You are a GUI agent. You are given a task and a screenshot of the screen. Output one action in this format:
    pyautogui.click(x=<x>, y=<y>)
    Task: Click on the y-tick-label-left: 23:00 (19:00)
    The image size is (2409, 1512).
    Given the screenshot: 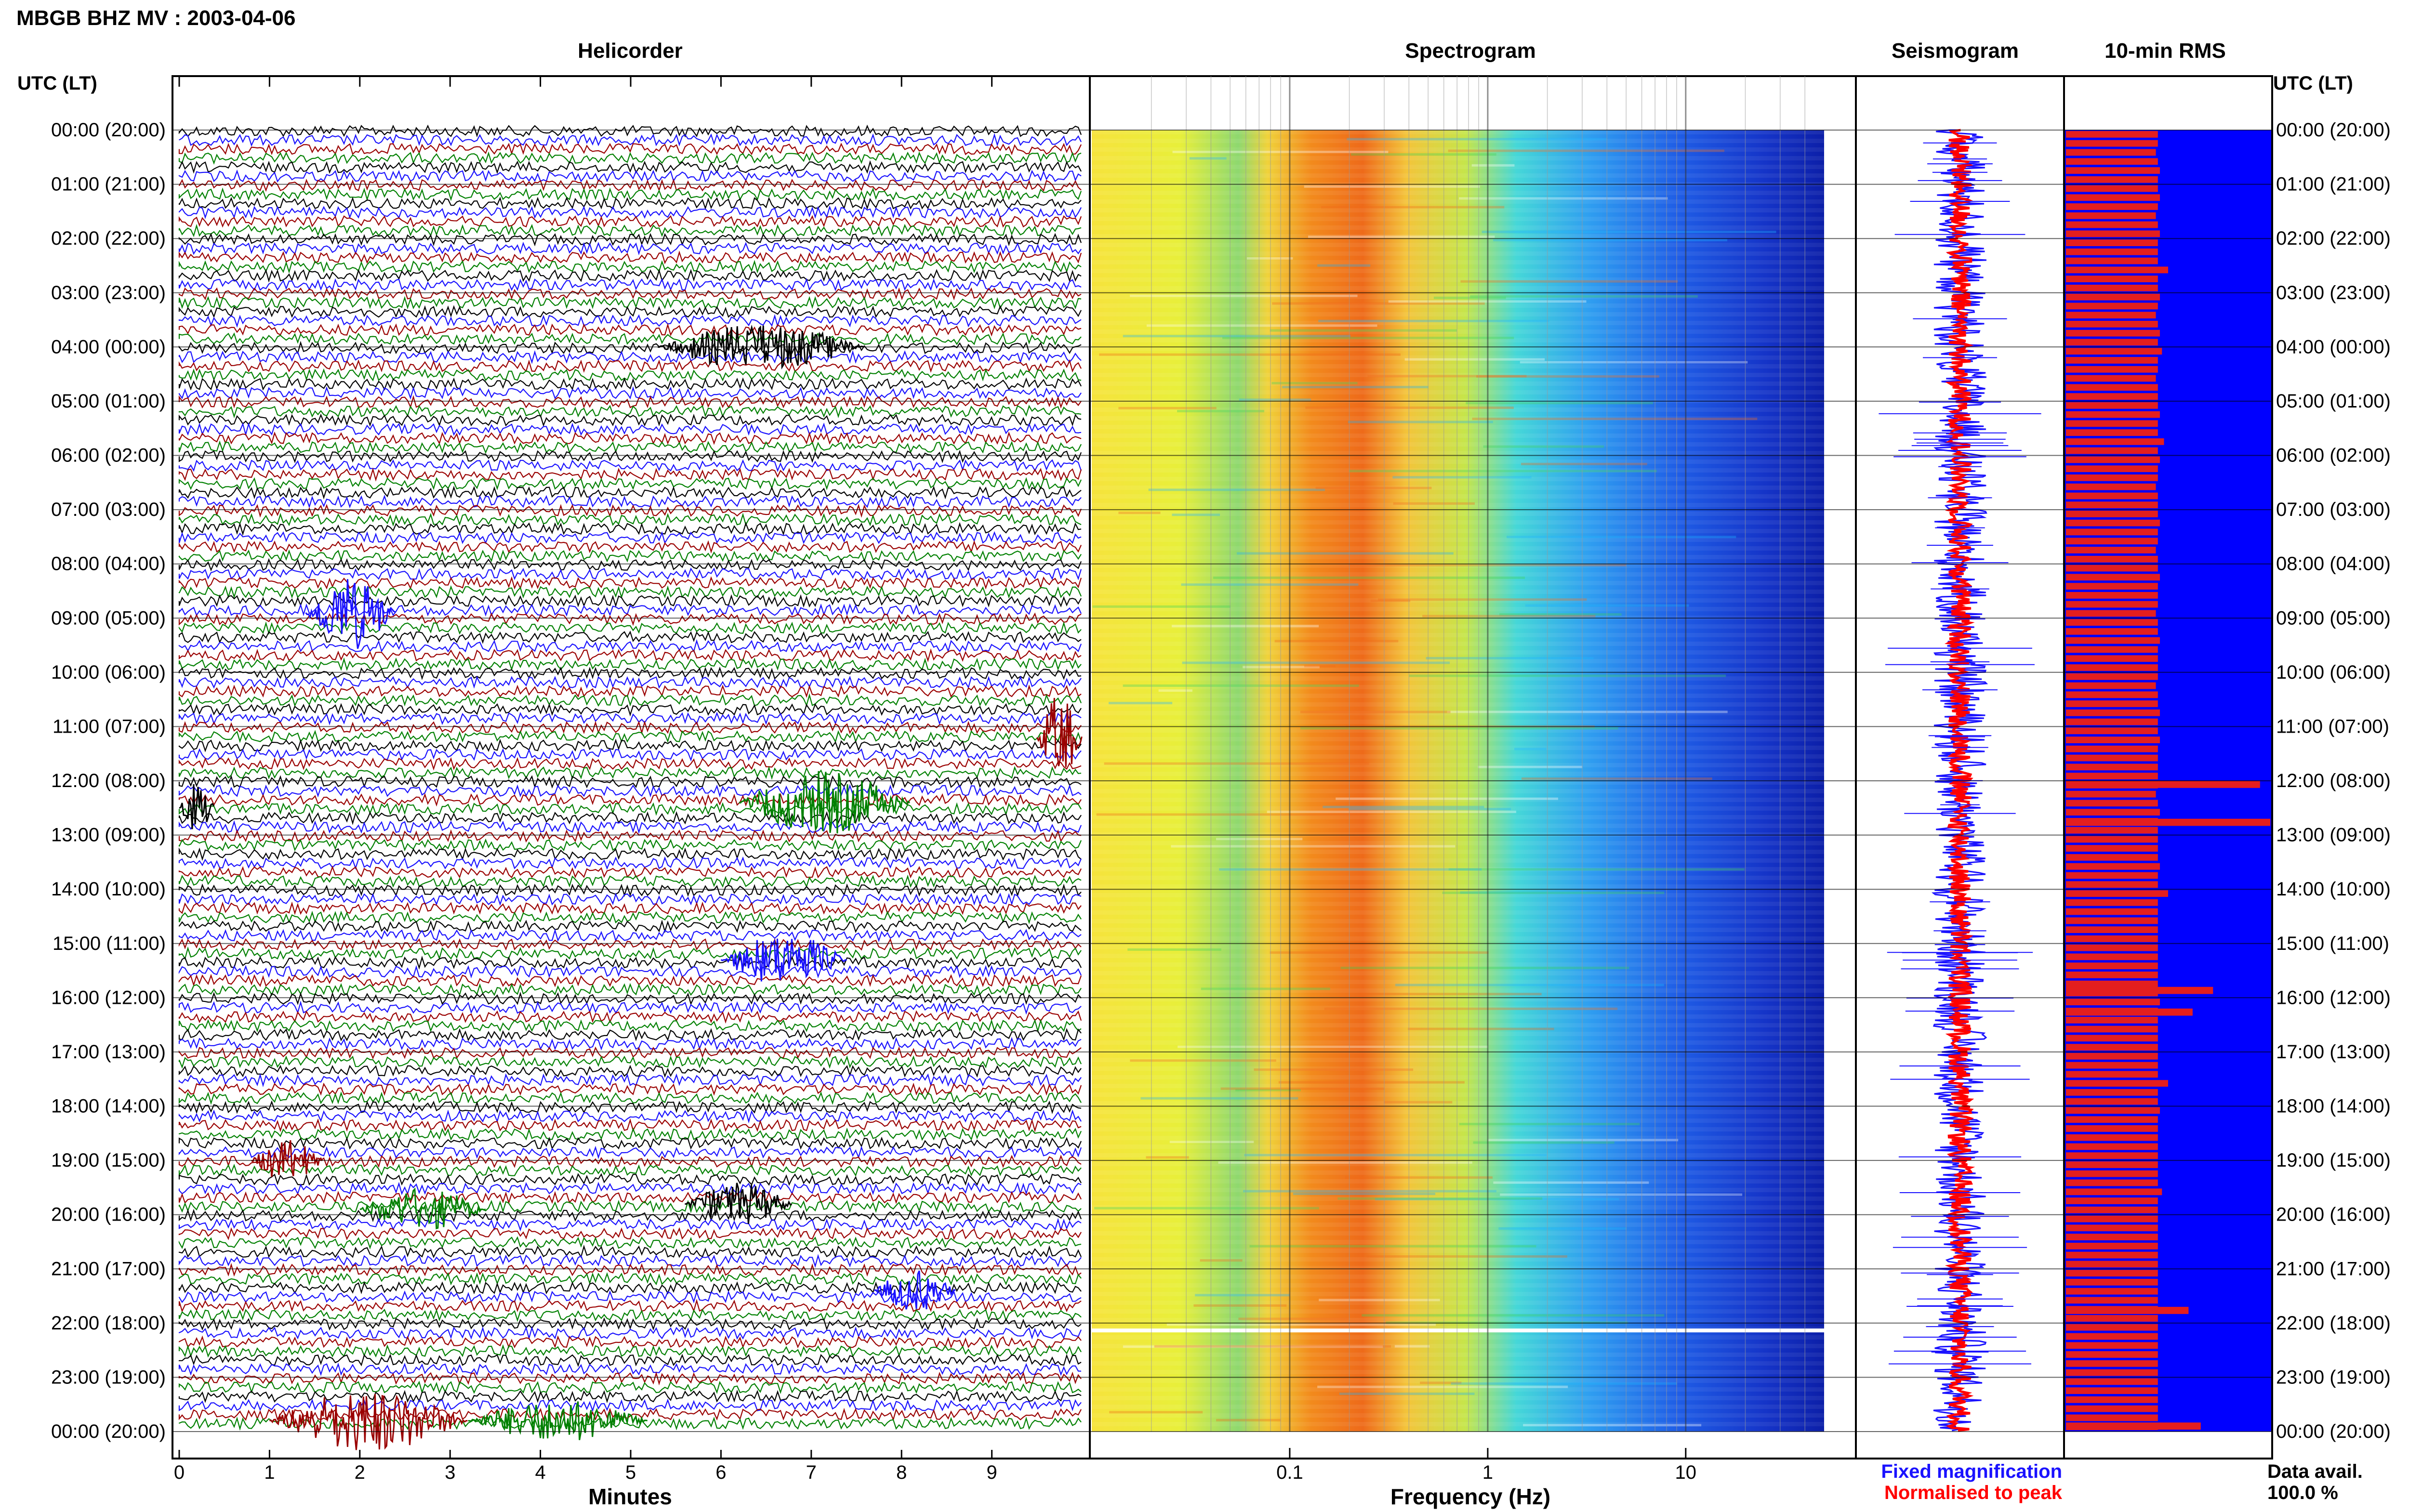 What is the action you would take?
    pyautogui.click(x=108, y=1377)
    